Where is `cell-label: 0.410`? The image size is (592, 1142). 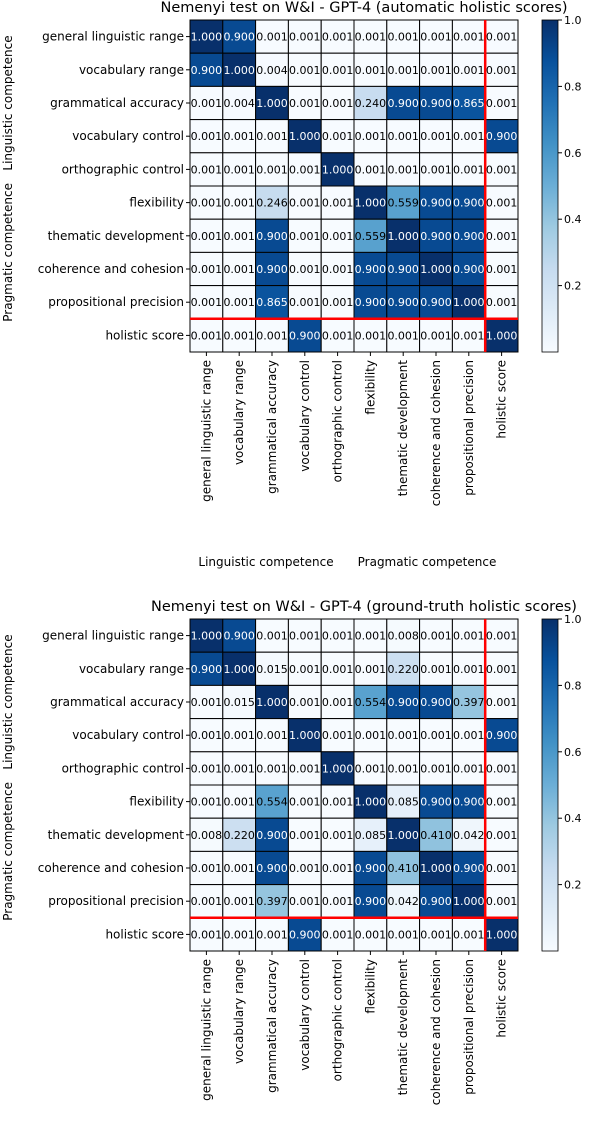 cell-label: 0.410 is located at coordinates (436, 835).